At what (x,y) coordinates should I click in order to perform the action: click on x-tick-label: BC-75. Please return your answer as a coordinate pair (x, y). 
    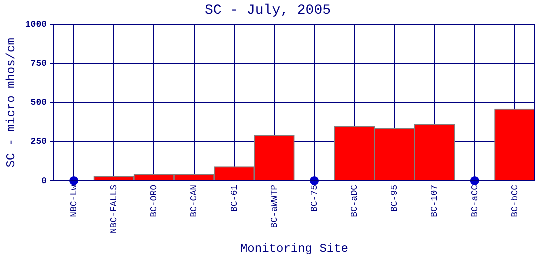
    Looking at the image, I should click on (315, 198).